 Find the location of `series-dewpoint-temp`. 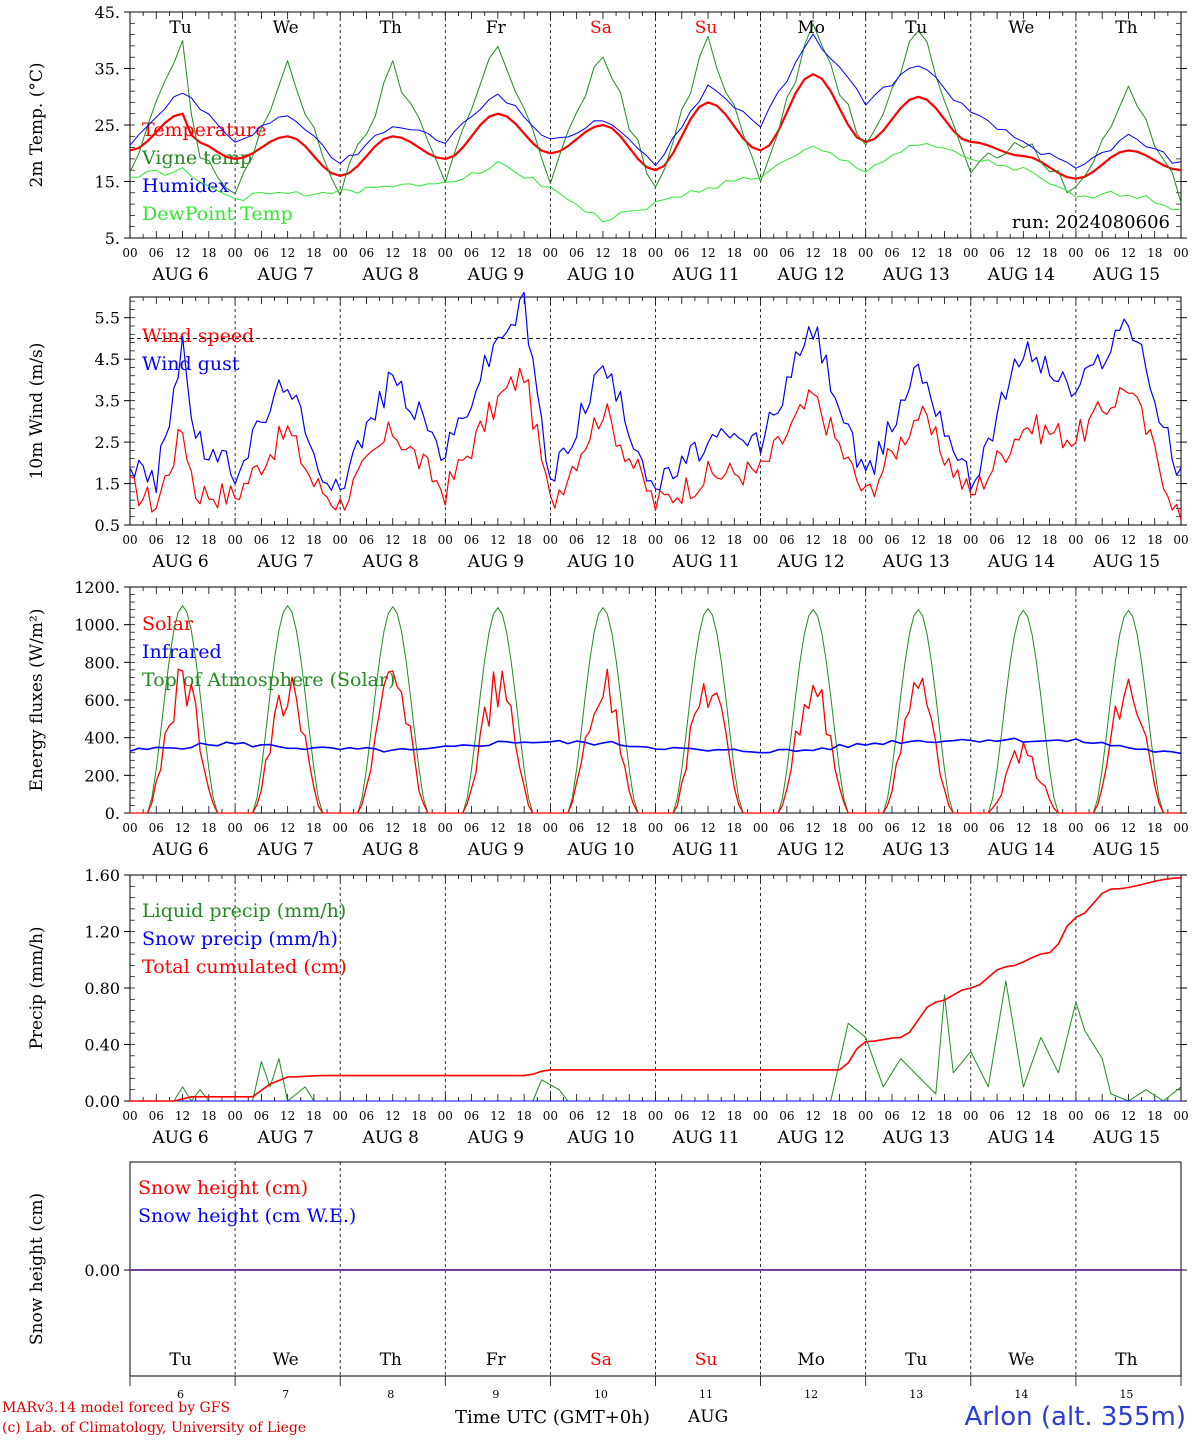

series-dewpoint-temp is located at coordinates (655, 183).